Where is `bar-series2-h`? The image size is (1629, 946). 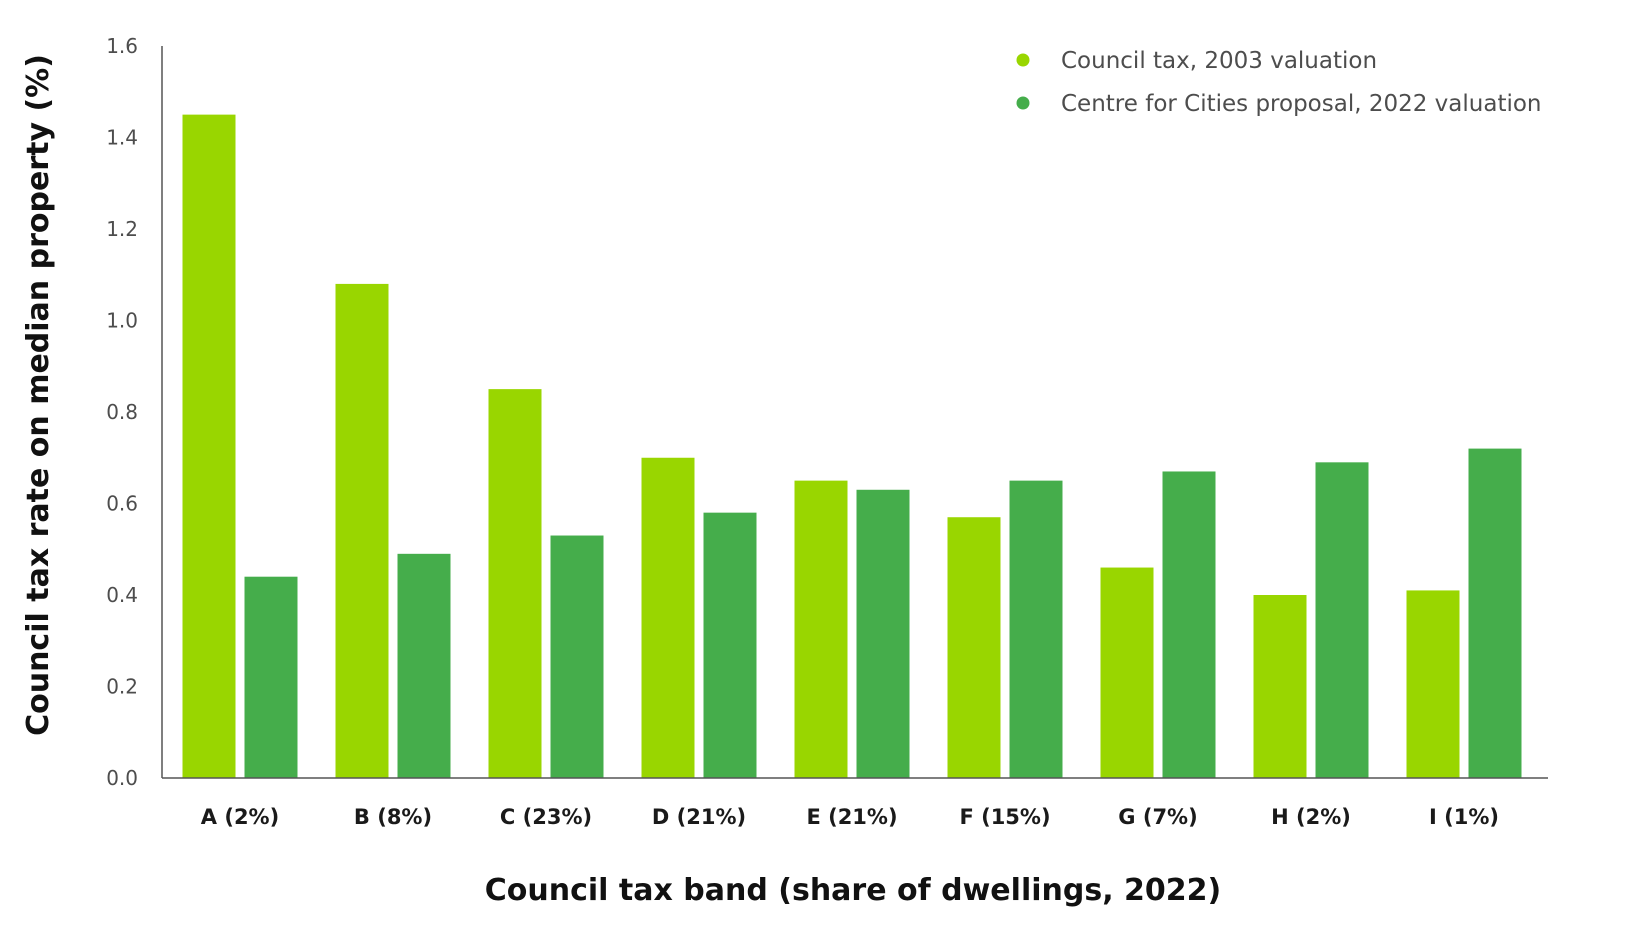 bar-series2-h is located at coordinates (1342, 620).